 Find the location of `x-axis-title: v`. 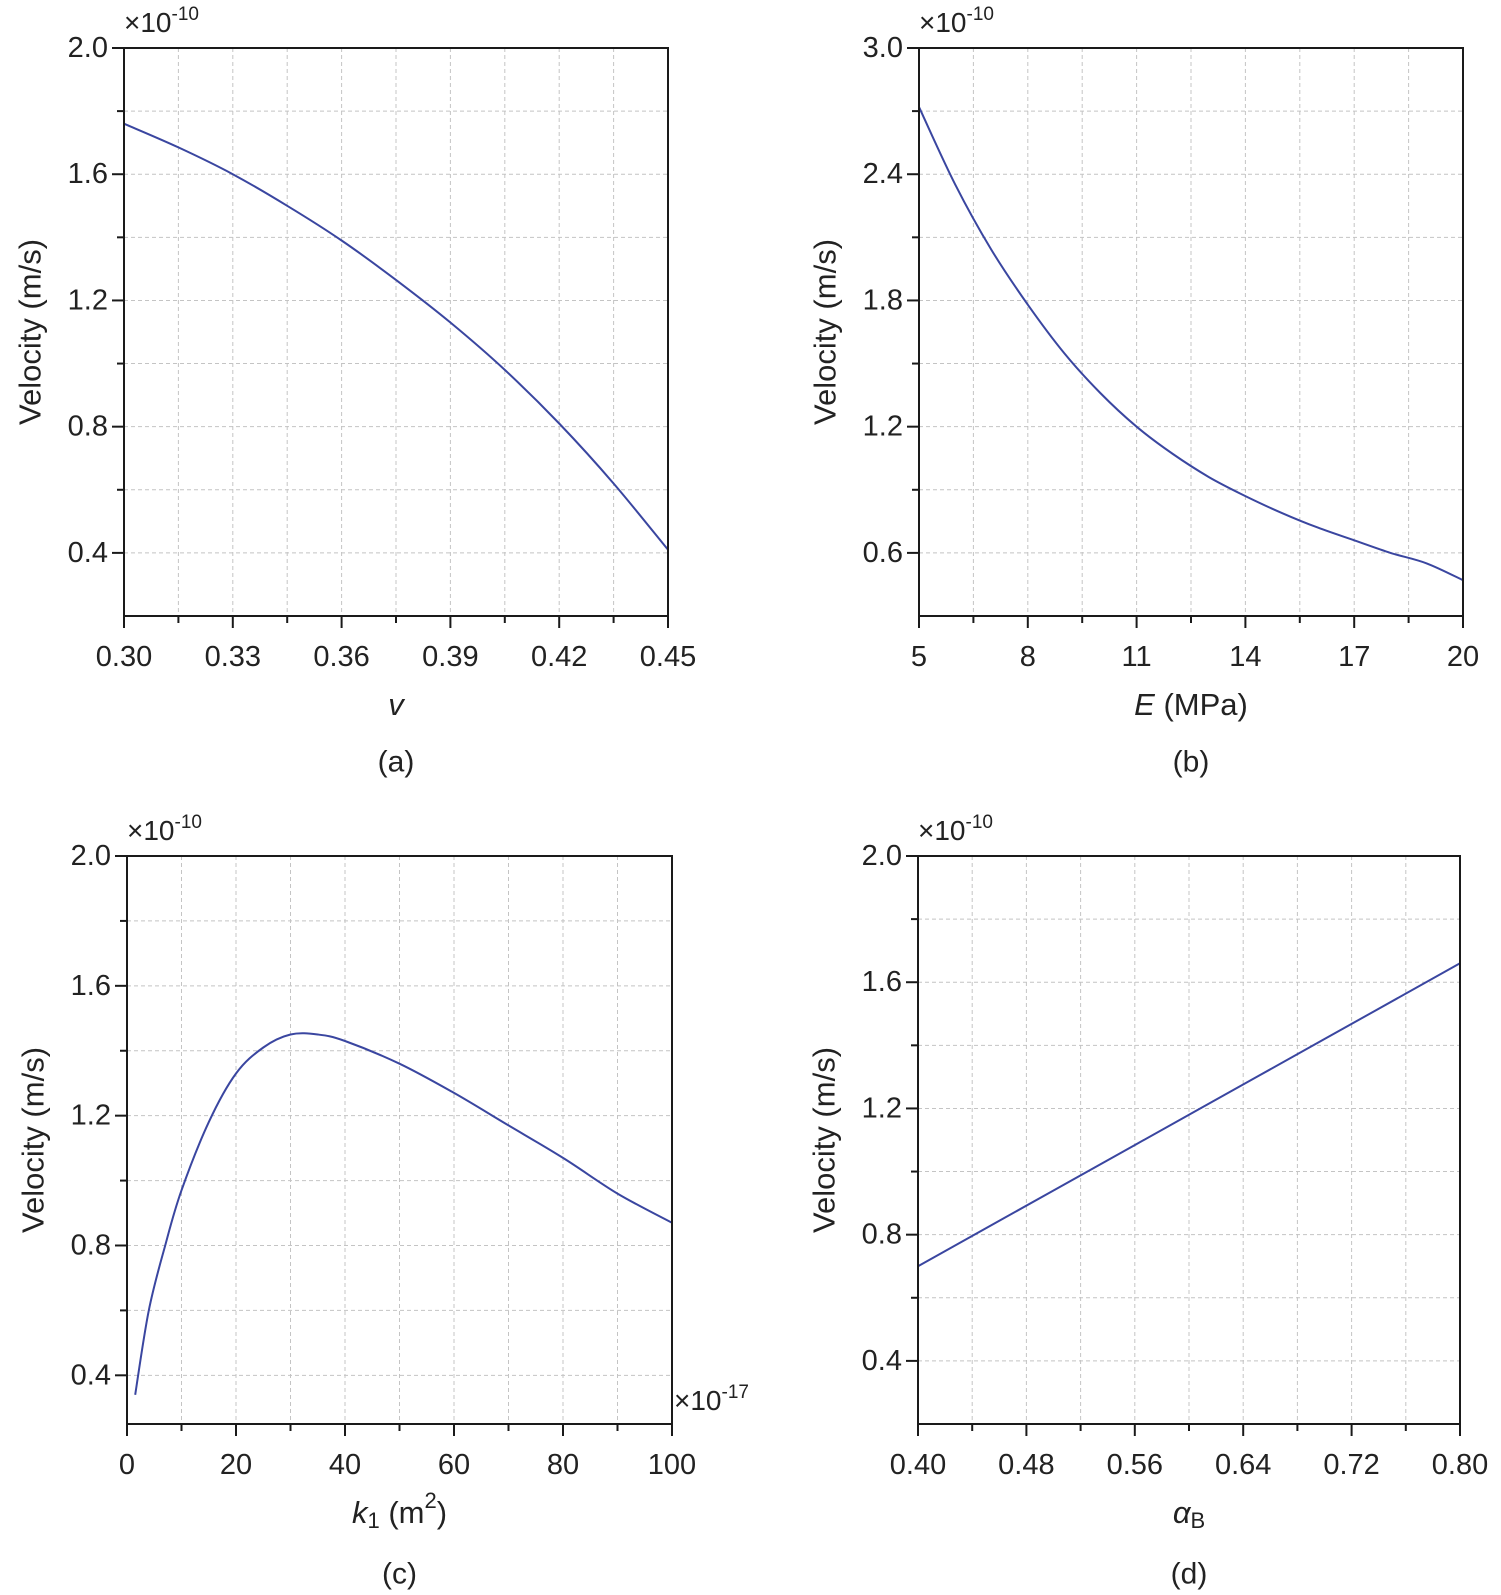

x-axis-title: v is located at coordinates (396, 704).